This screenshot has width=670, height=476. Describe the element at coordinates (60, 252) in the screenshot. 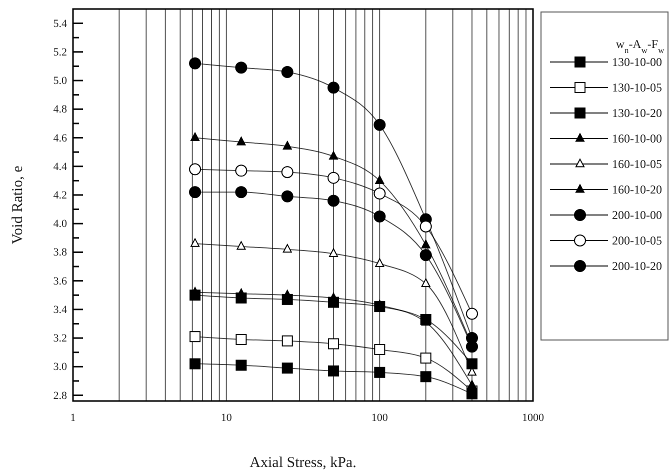

I see `y-tick-label: 3.8` at that location.